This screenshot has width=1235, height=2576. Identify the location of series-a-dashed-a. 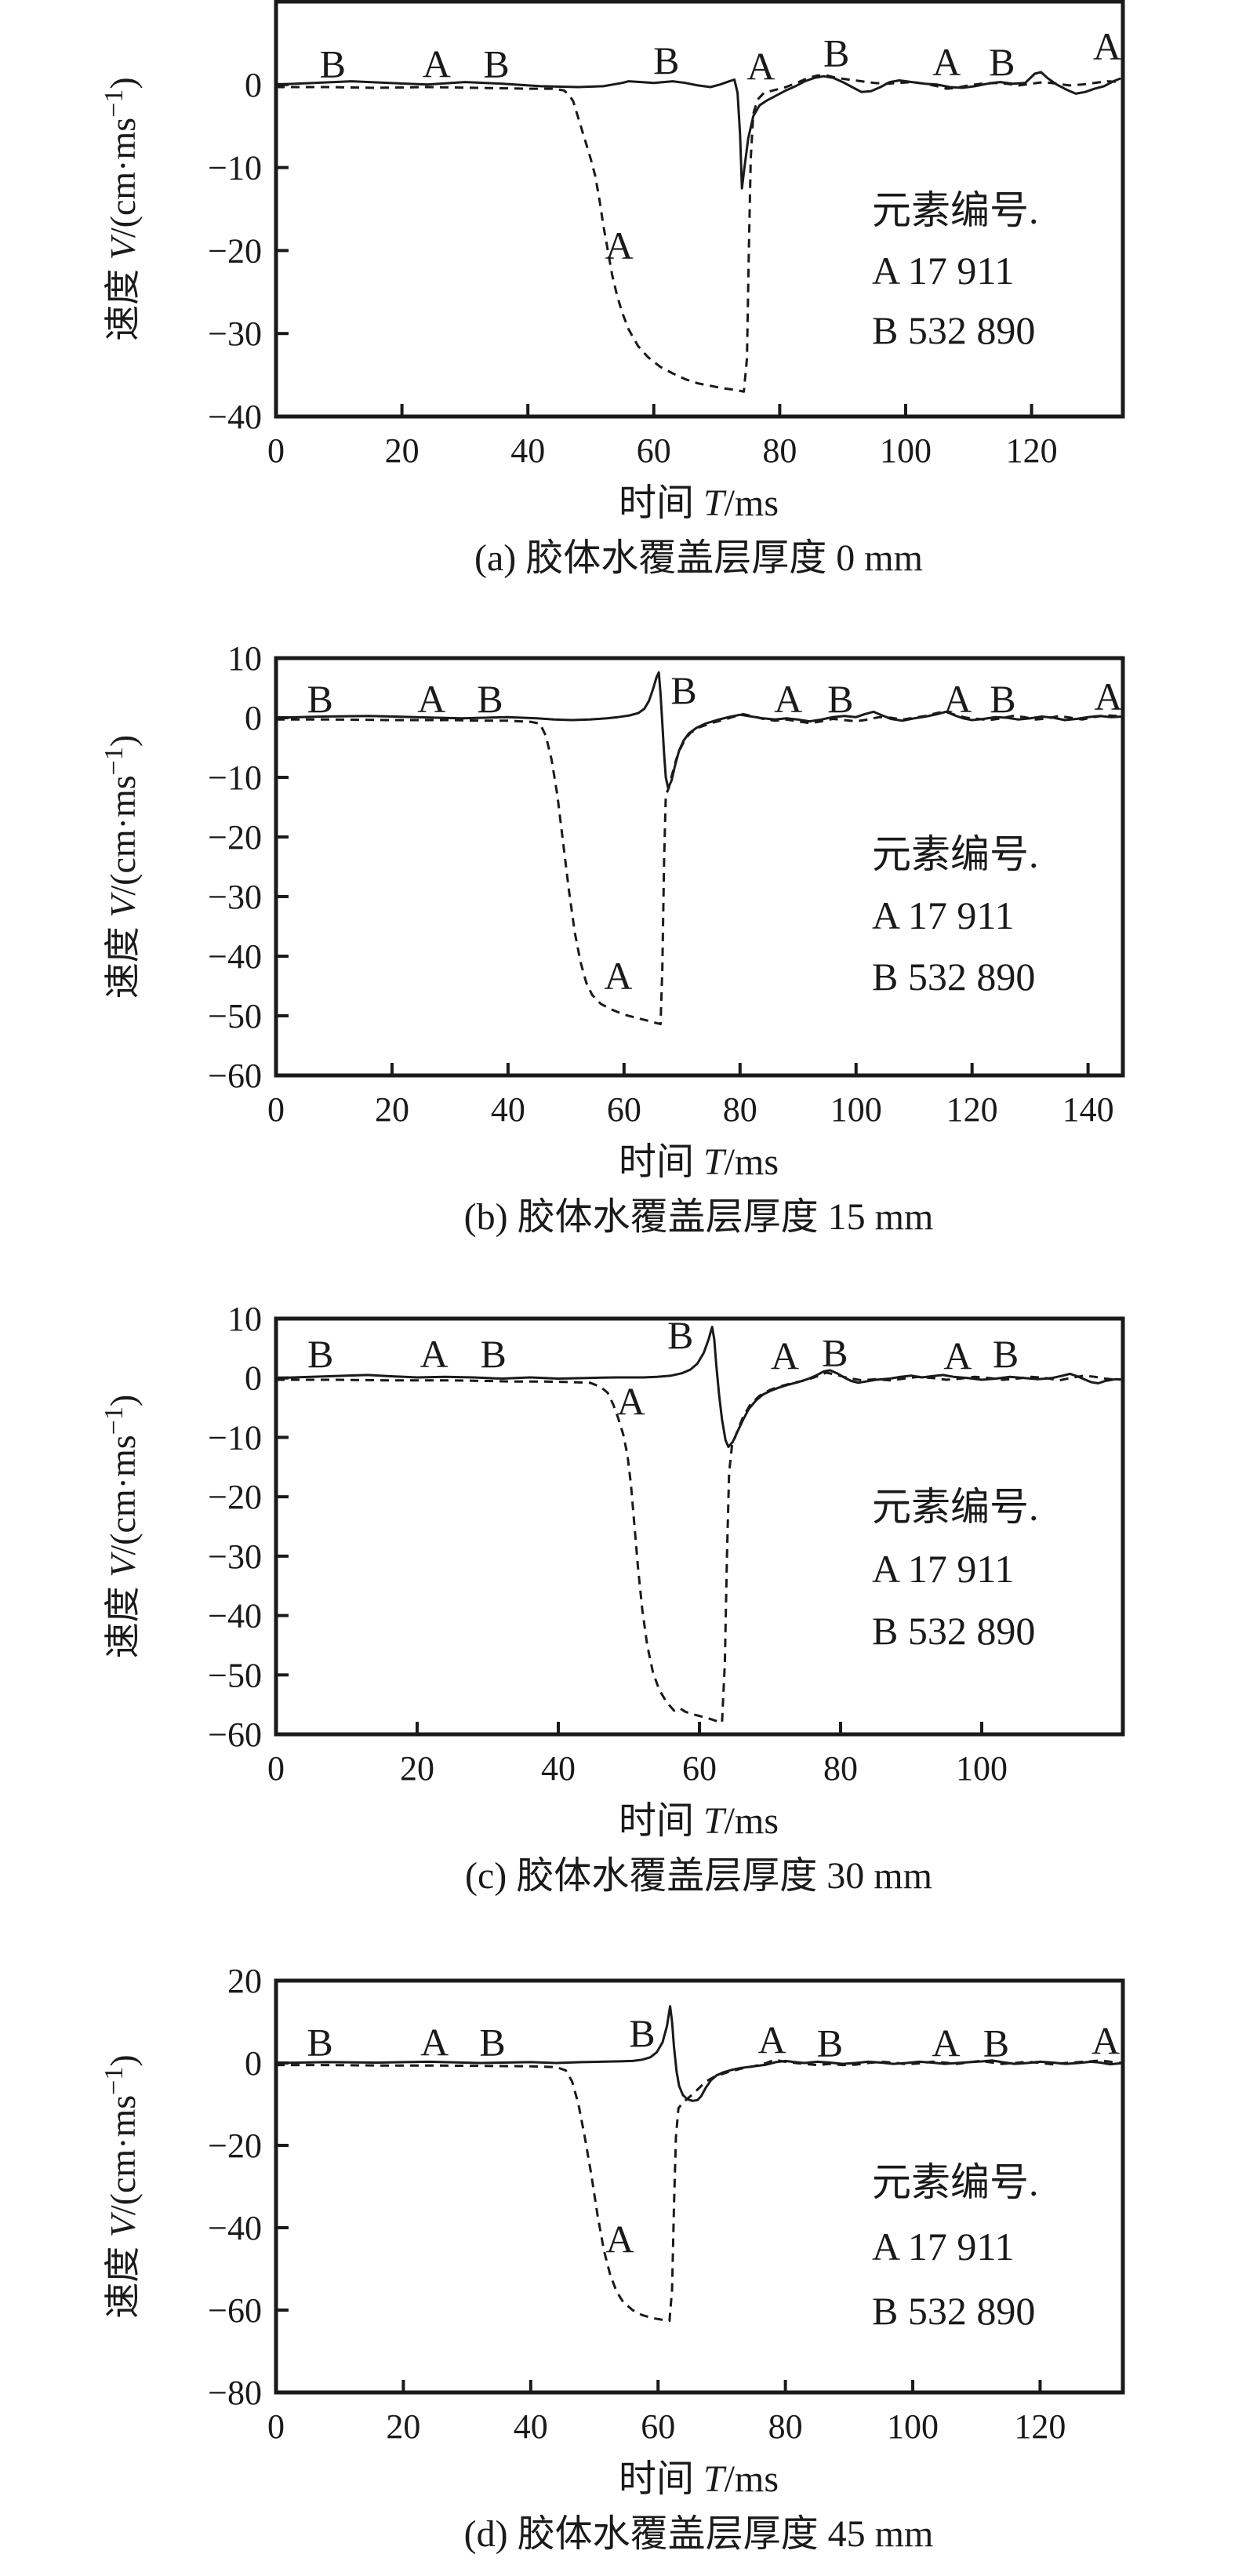
(698, 233).